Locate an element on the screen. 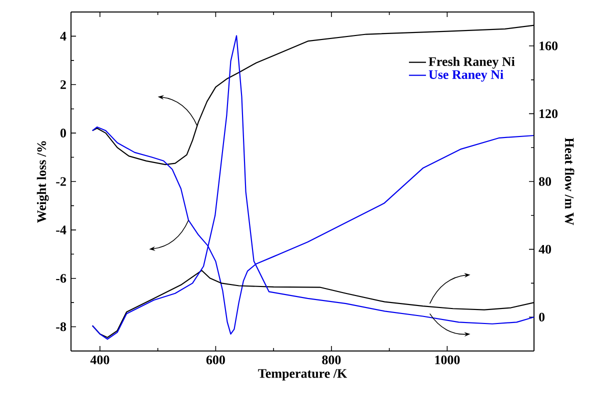  y-tick-label: -2 is located at coordinates (61, 181).